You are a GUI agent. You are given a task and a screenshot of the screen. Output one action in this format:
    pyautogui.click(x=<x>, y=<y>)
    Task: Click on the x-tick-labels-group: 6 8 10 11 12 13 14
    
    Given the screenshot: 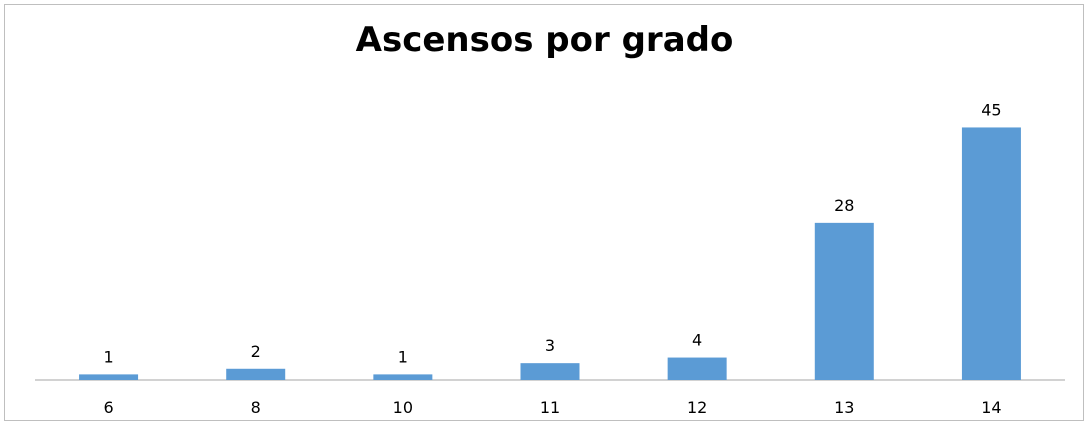 What is the action you would take?
    pyautogui.click(x=552, y=407)
    